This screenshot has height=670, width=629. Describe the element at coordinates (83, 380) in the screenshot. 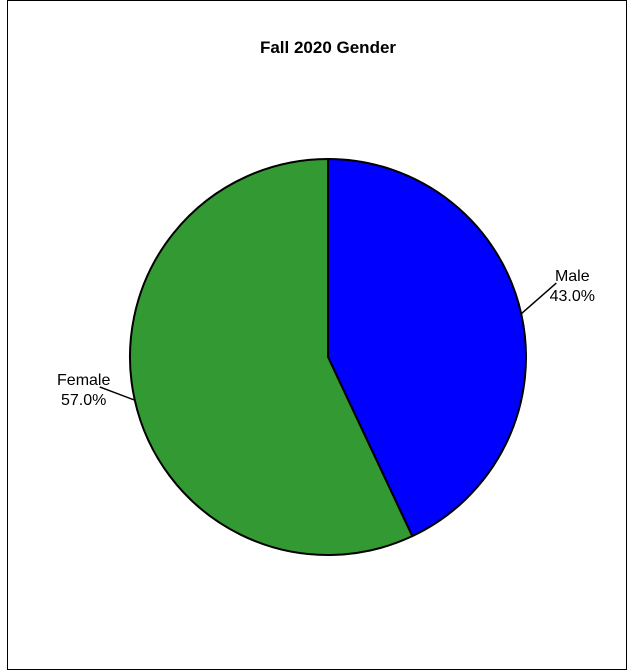

I see `slice-label-female: Female` at that location.